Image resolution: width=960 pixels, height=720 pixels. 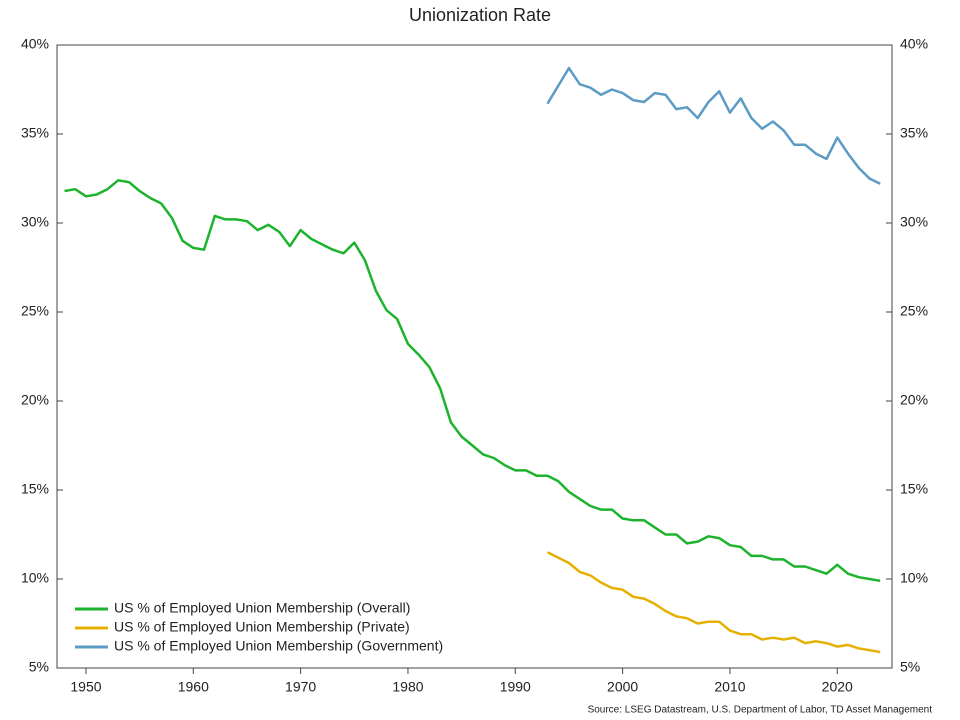 I want to click on x-tick-label: 2020, so click(x=837, y=687).